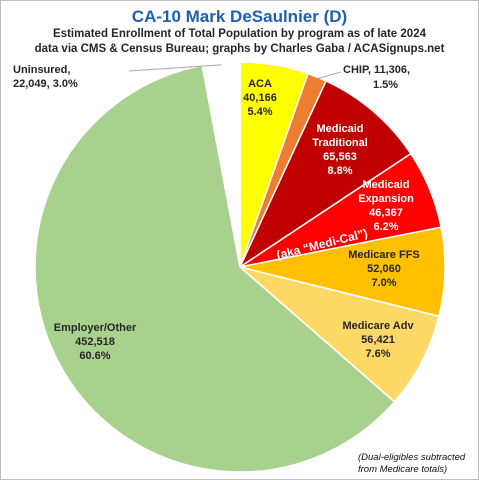  I want to click on slice-label-aca-2: 5.4%, so click(259, 112).